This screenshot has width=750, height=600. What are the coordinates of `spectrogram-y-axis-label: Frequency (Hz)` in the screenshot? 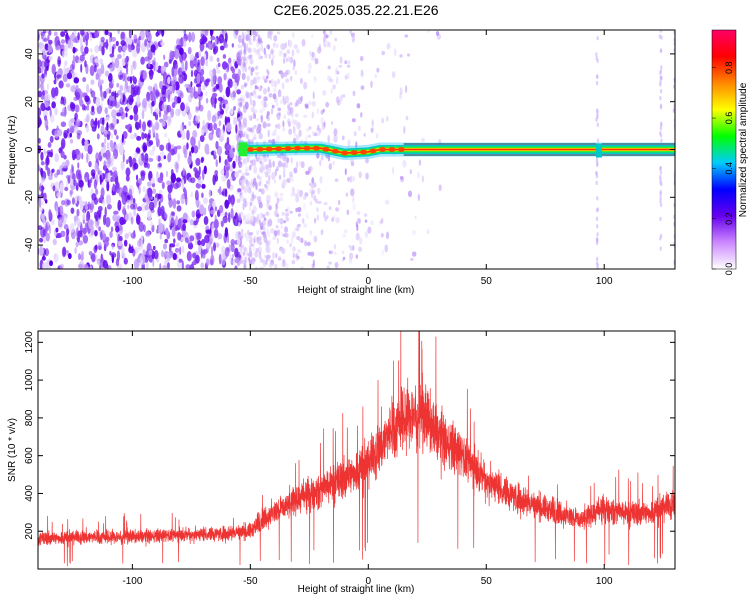 It's located at (12, 150).